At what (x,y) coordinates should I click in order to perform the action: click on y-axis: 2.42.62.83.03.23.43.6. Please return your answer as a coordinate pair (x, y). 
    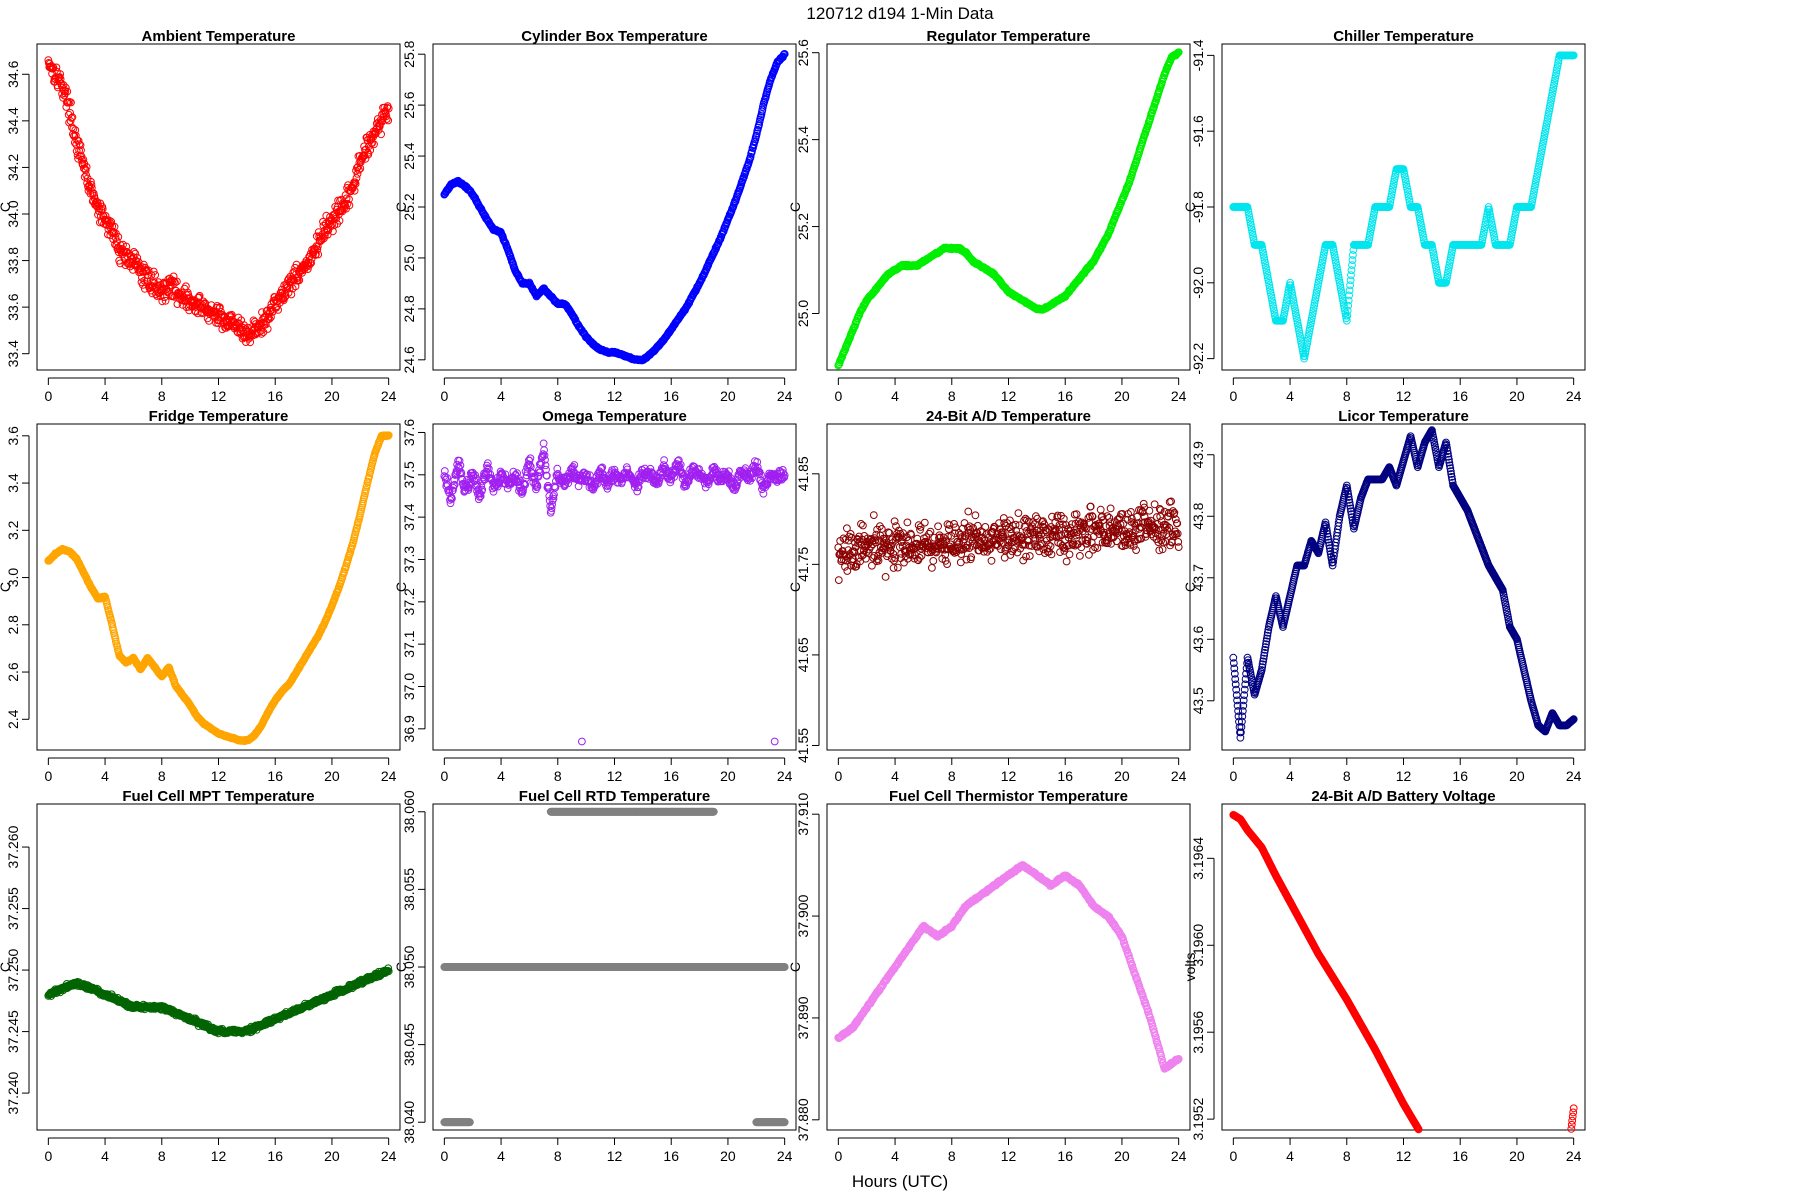
    Looking at the image, I should click on (17, 577).